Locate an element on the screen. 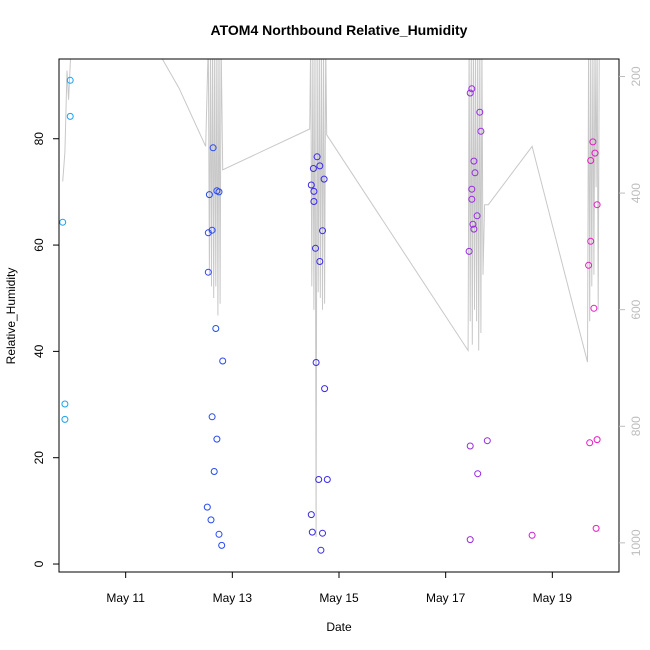 This screenshot has width=650, height=650. chart-title: ATOM4 Northbound Relative_Humidity is located at coordinates (339, 30).